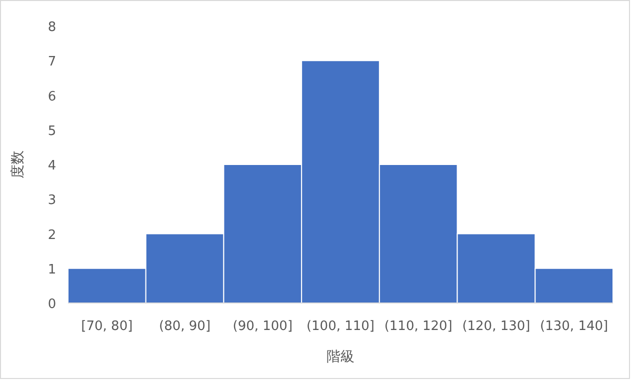 This screenshot has height=386, width=643. What do you see at coordinates (52, 131) in the screenshot?
I see `y-tick-label: 5` at bounding box center [52, 131].